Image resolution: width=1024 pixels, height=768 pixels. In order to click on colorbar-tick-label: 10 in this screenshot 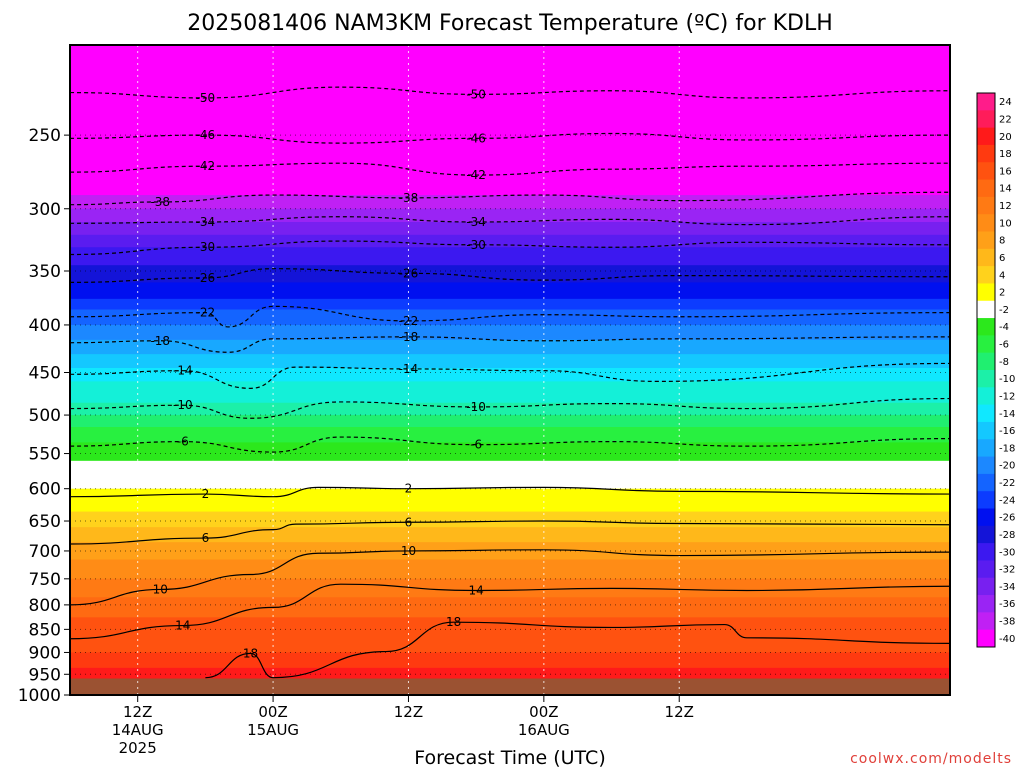, I will do `click(1005, 223)`.